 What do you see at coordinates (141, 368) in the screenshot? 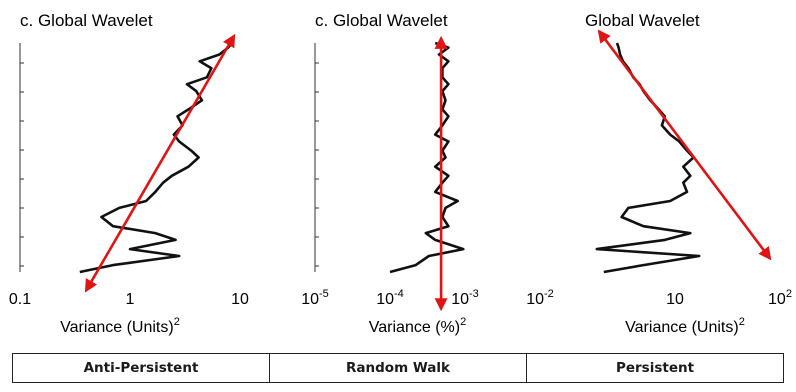
I see `label-anti-persistent: Anti-Persistent` at bounding box center [141, 368].